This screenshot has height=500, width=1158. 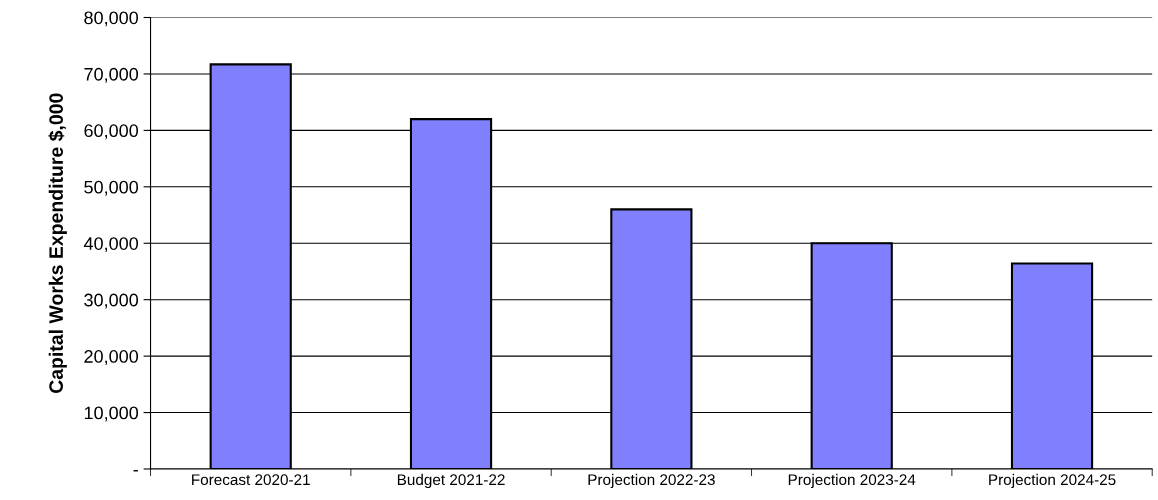 What do you see at coordinates (111, 75) in the screenshot?
I see `y-tick-label: 70,000` at bounding box center [111, 75].